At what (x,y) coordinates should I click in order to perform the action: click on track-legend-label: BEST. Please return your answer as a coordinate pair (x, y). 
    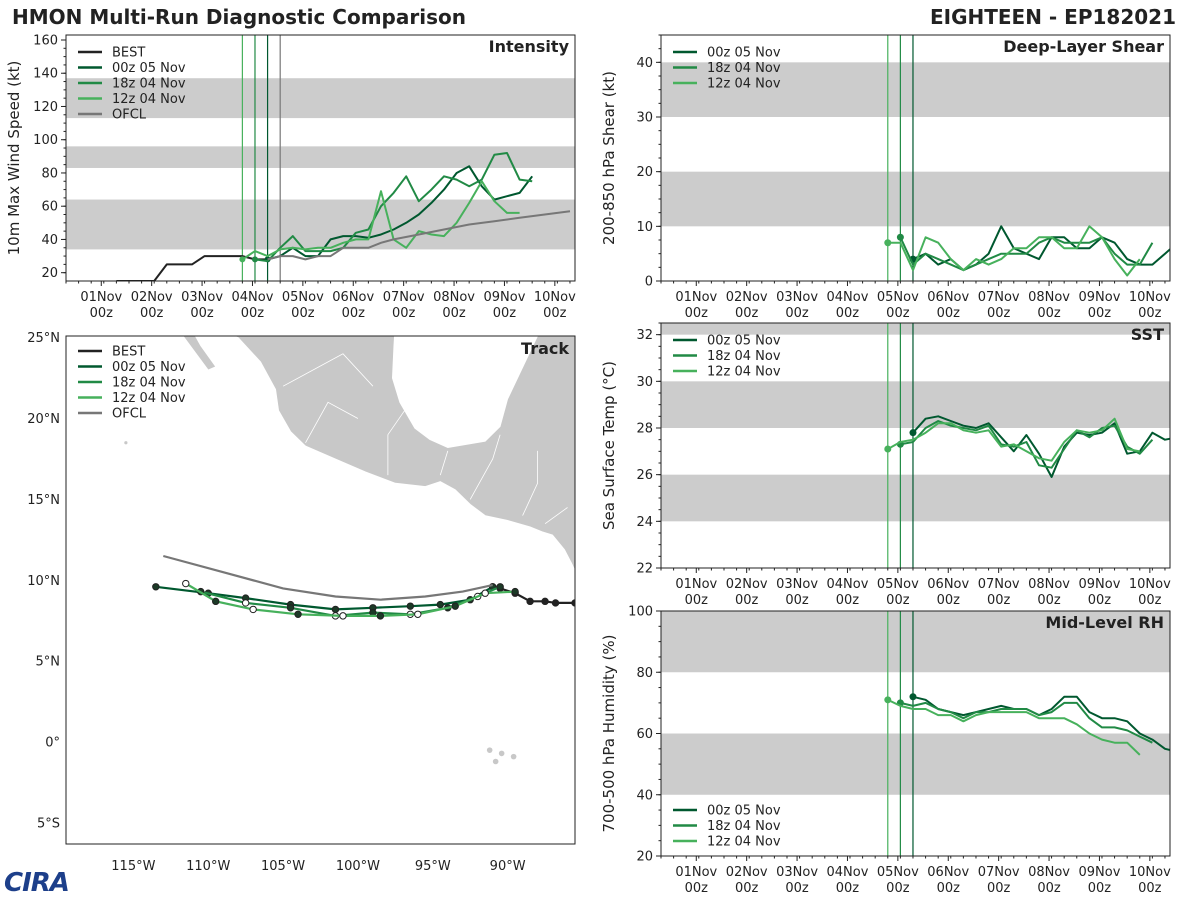
    Looking at the image, I should click on (128, 352).